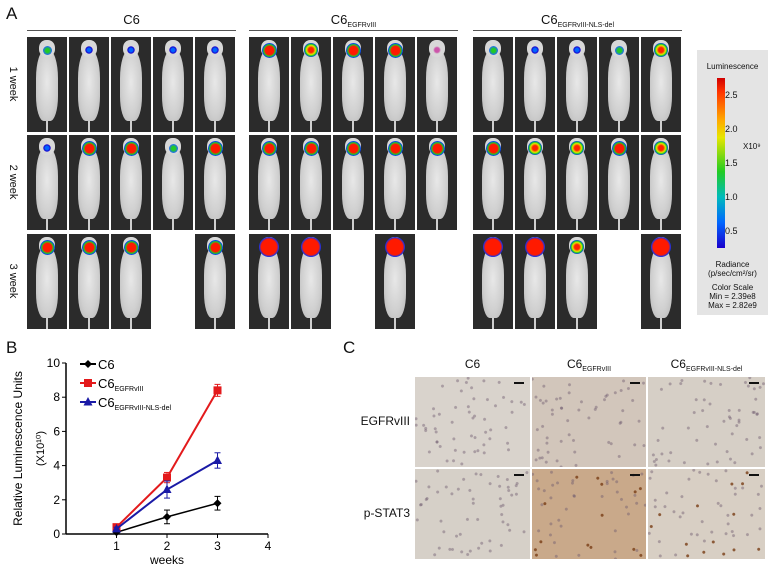  I want to click on colorbar-tick: 2.5, so click(731, 95).